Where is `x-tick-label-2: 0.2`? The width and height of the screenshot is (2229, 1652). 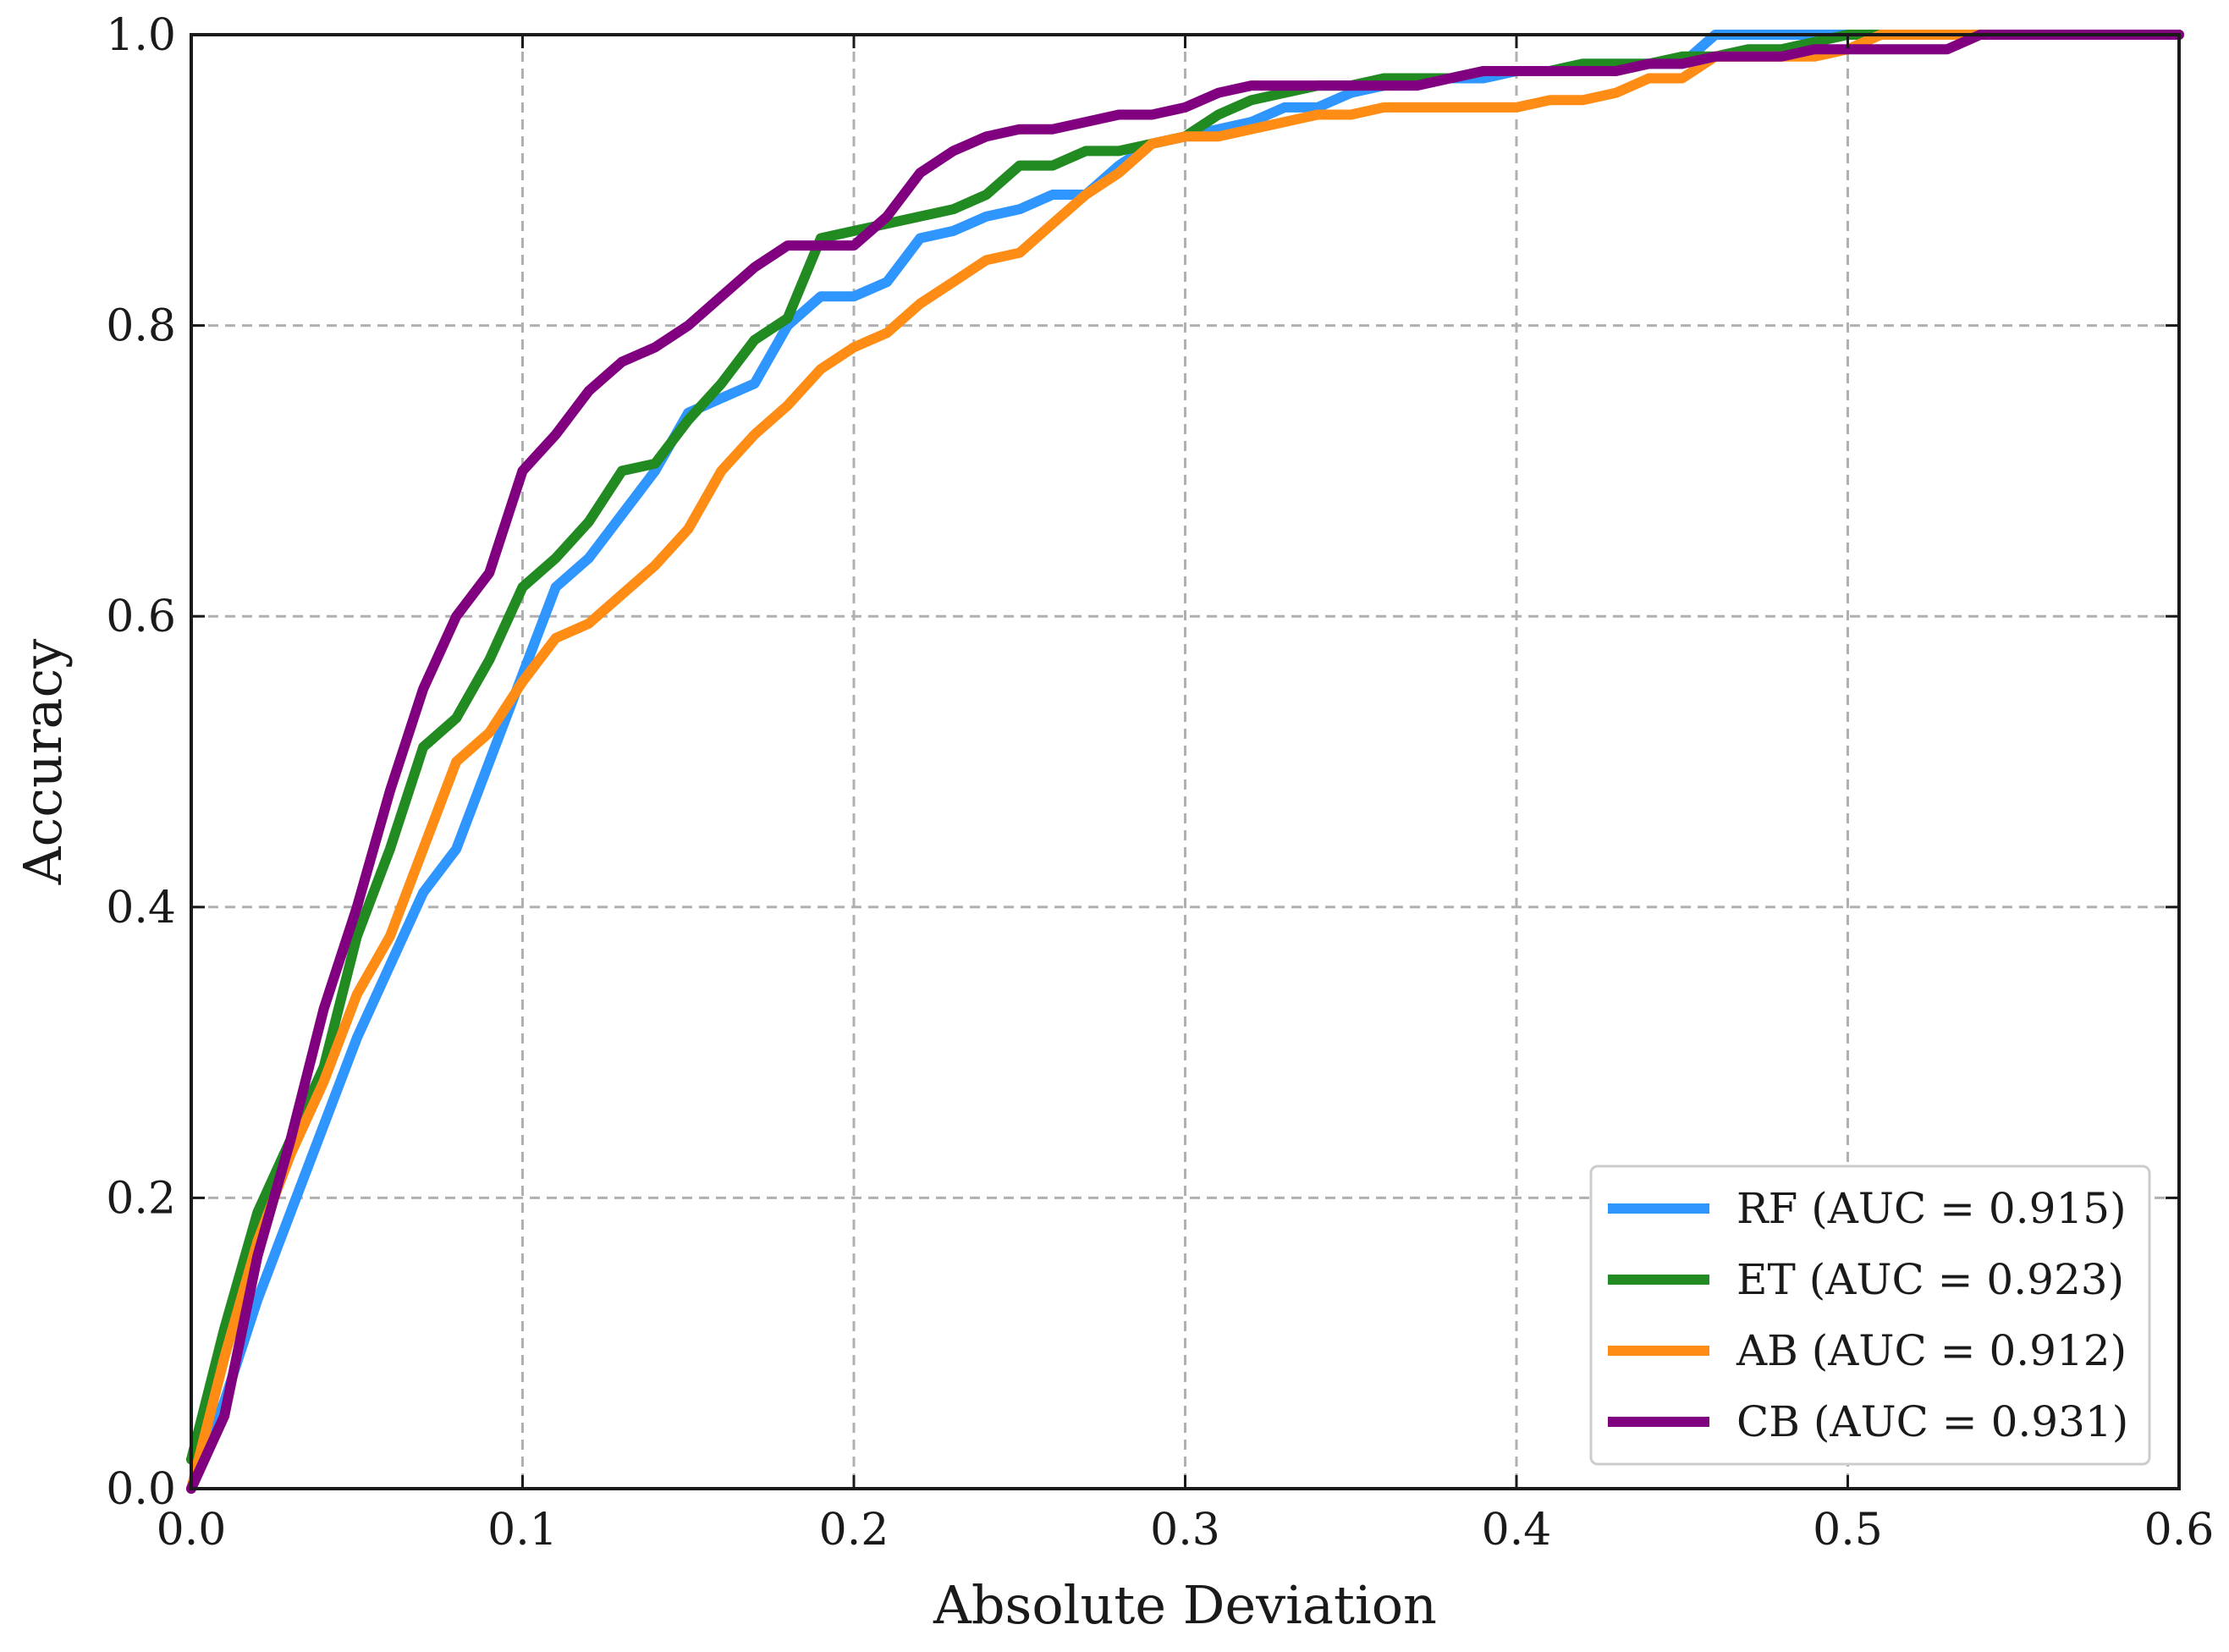 x-tick-label-2: 0.2 is located at coordinates (854, 1530).